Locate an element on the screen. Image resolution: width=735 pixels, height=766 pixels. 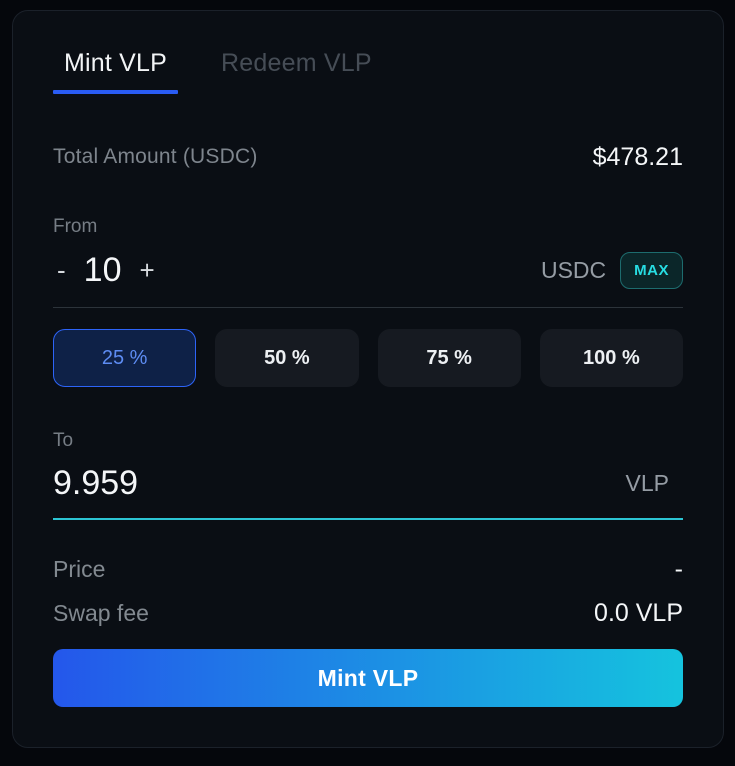
tab-mint-vlp: Mint VLP is located at coordinates (116, 71).